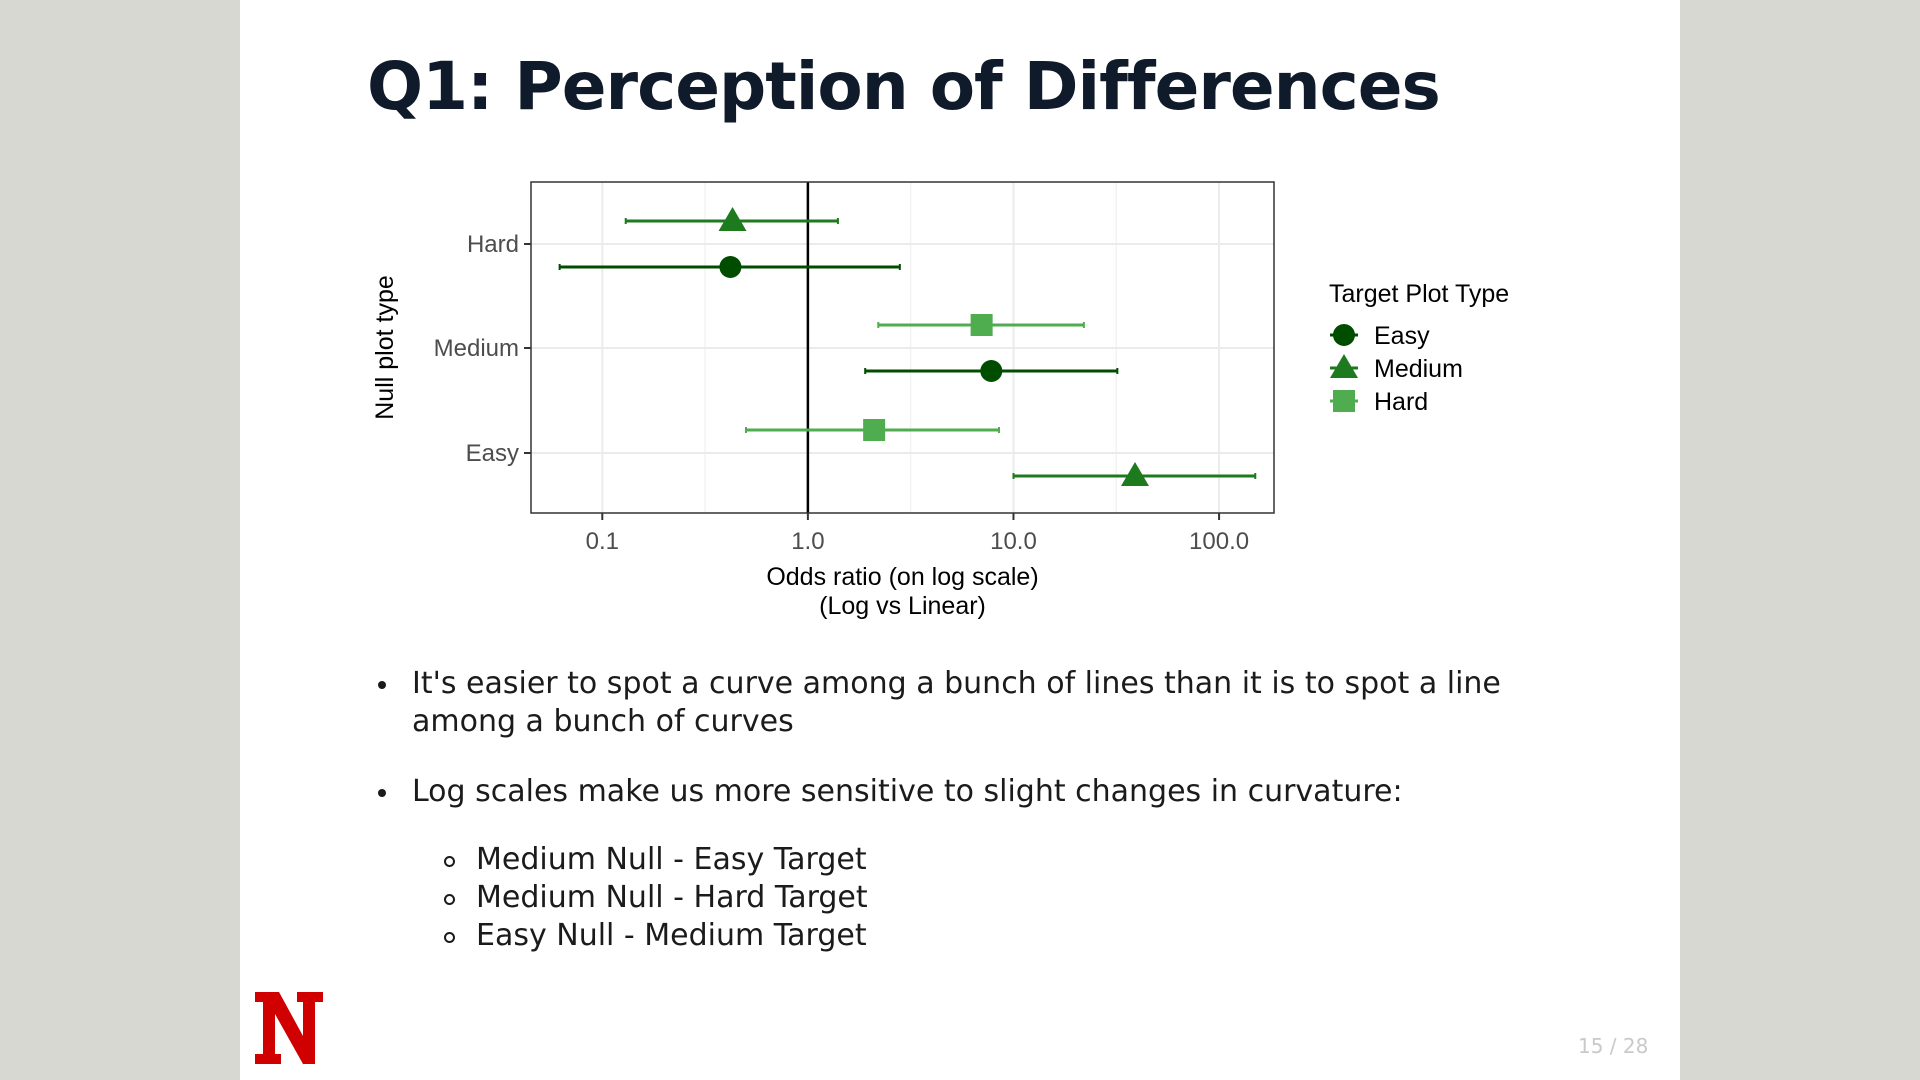 The height and width of the screenshot is (1080, 1920). What do you see at coordinates (1419, 294) in the screenshot?
I see `legend-title: Target Plot Type` at bounding box center [1419, 294].